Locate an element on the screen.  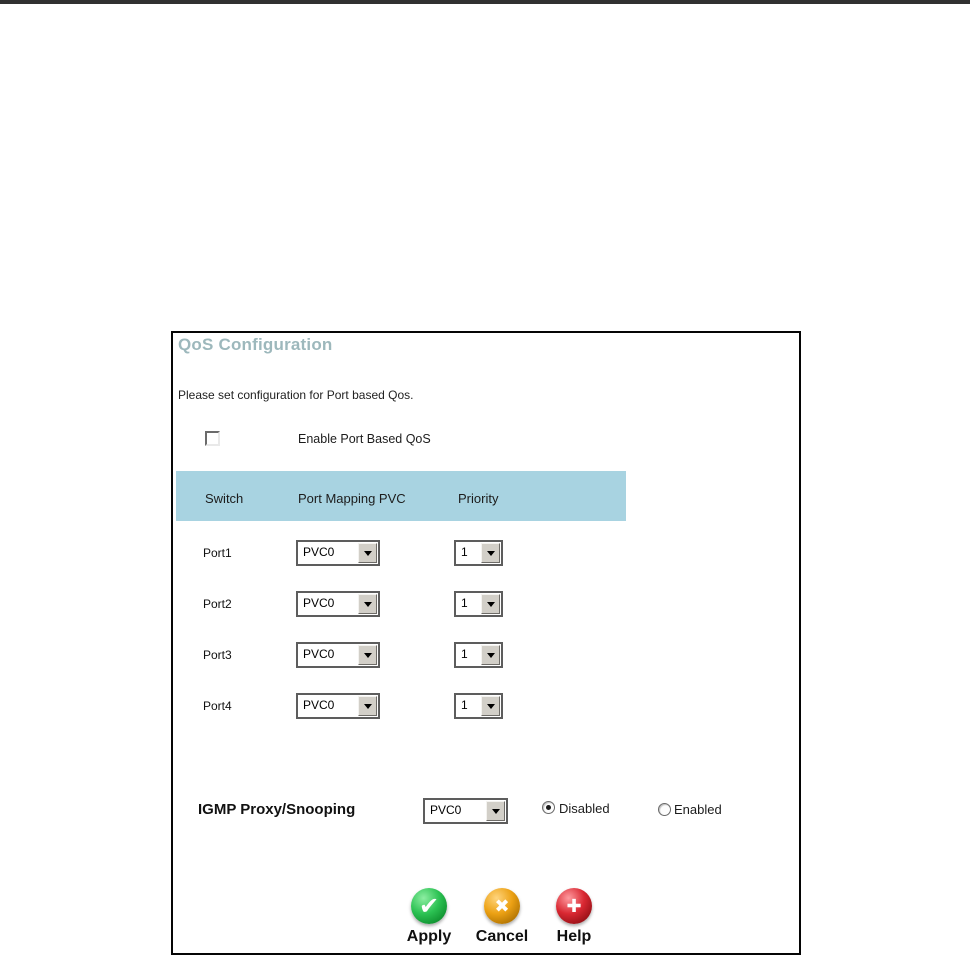
table-row-port4: Port4 PVC0 1 is located at coordinates (486, 706).